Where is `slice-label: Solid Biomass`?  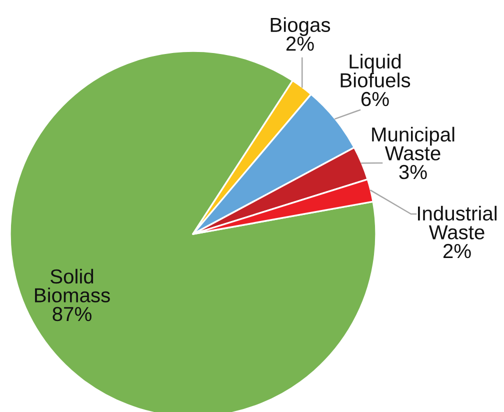 slice-label: Solid Biomass is located at coordinates (72, 285).